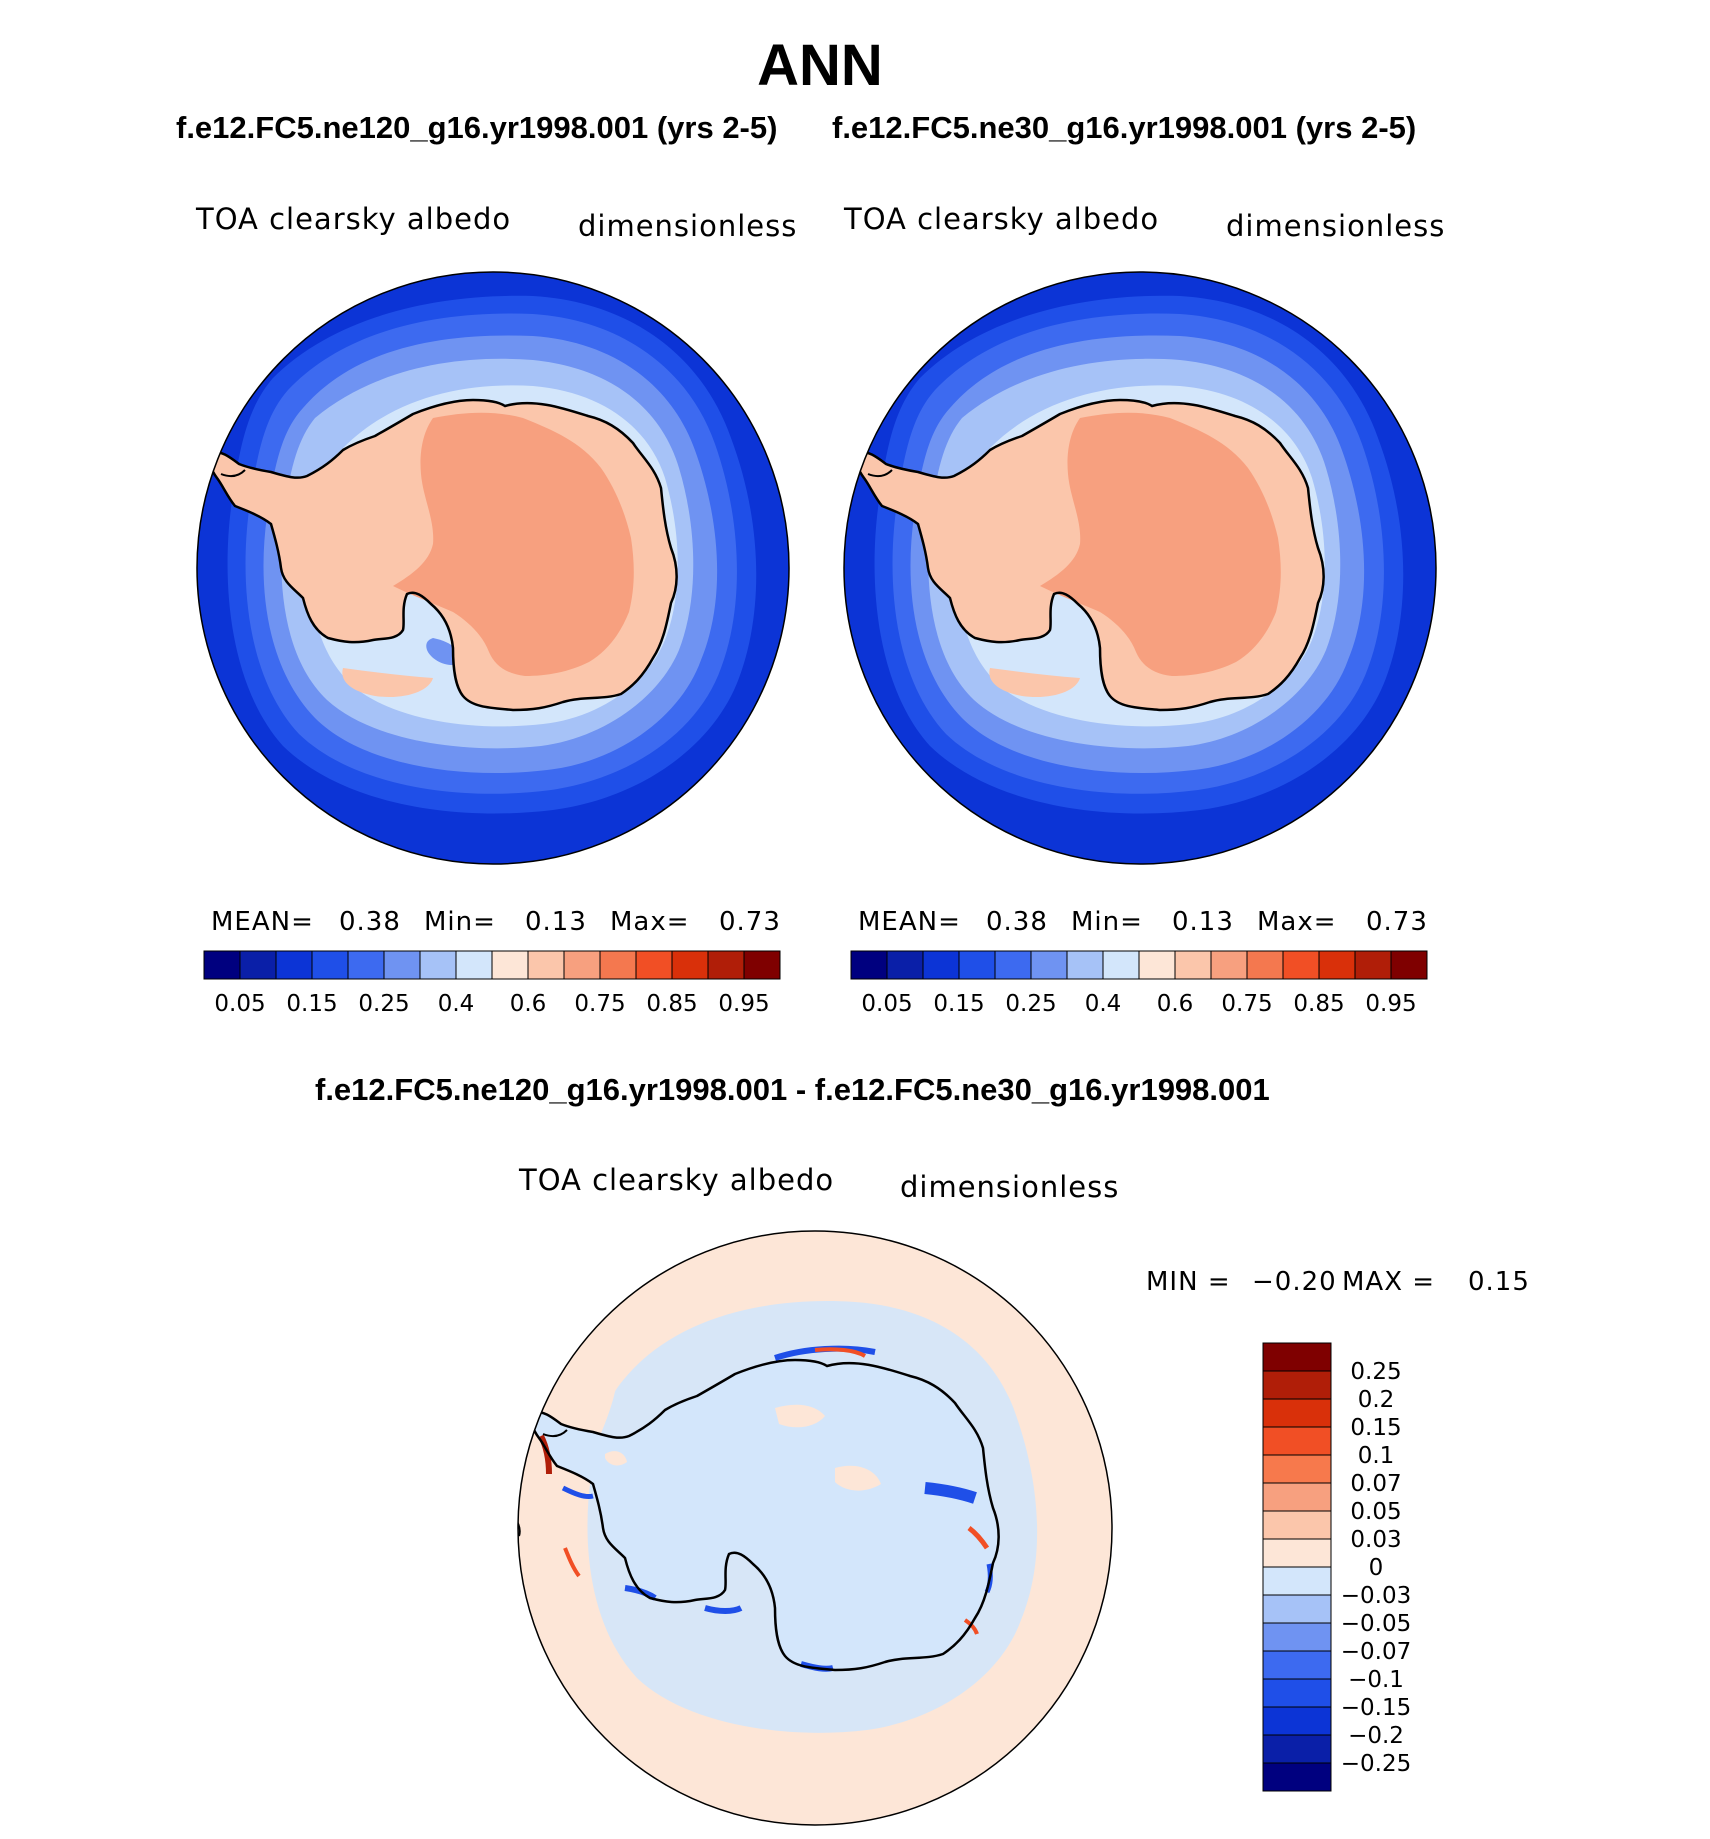  What do you see at coordinates (1017, 922) in the screenshot?
I see `right-mean-value: 0.38` at bounding box center [1017, 922].